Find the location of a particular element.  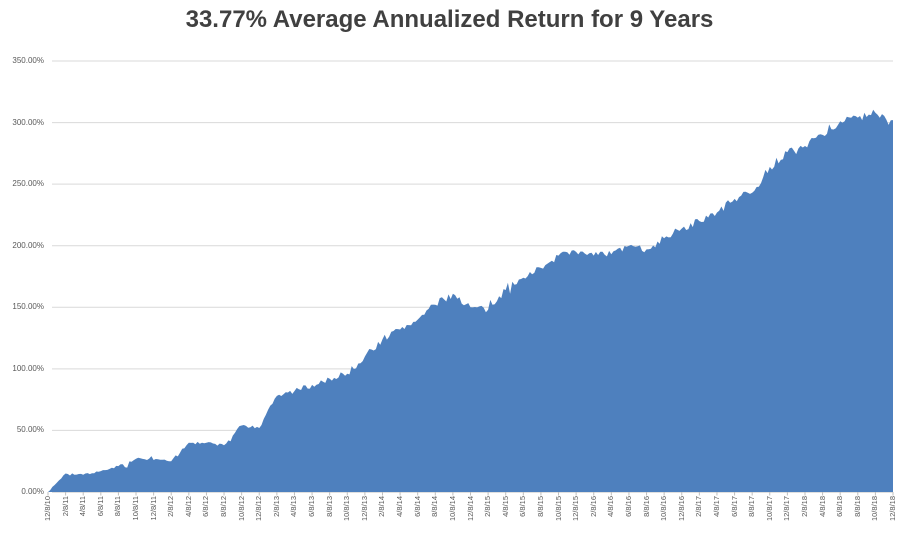

x-axis-tick-label: 4/8/17 is located at coordinates (716, 506).